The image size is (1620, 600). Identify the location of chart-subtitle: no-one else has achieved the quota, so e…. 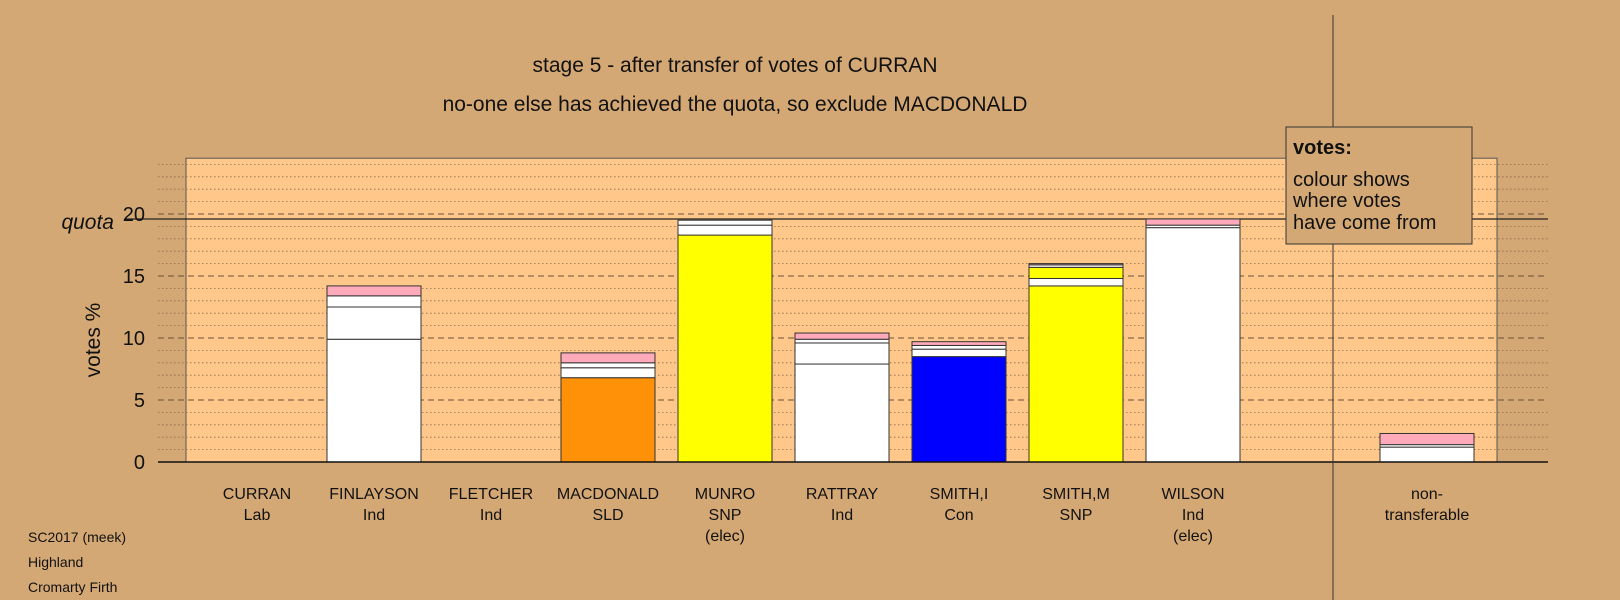
(735, 104).